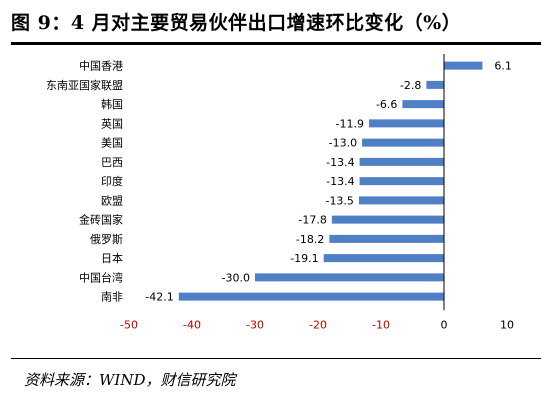 The width and height of the screenshot is (550, 401). Describe the element at coordinates (312, 220) in the screenshot. I see `data-label: -17.8` at that location.